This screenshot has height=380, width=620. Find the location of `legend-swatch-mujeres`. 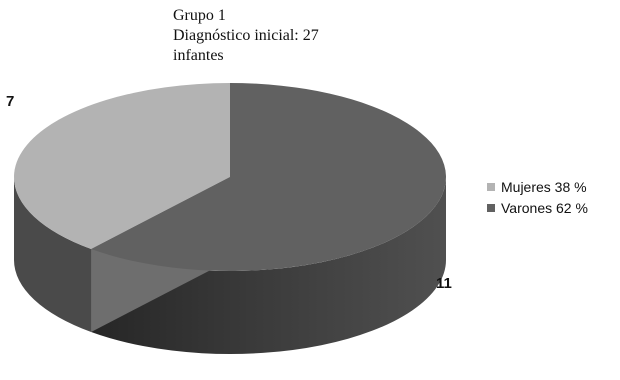

legend-swatch-mujeres is located at coordinates (491, 186).